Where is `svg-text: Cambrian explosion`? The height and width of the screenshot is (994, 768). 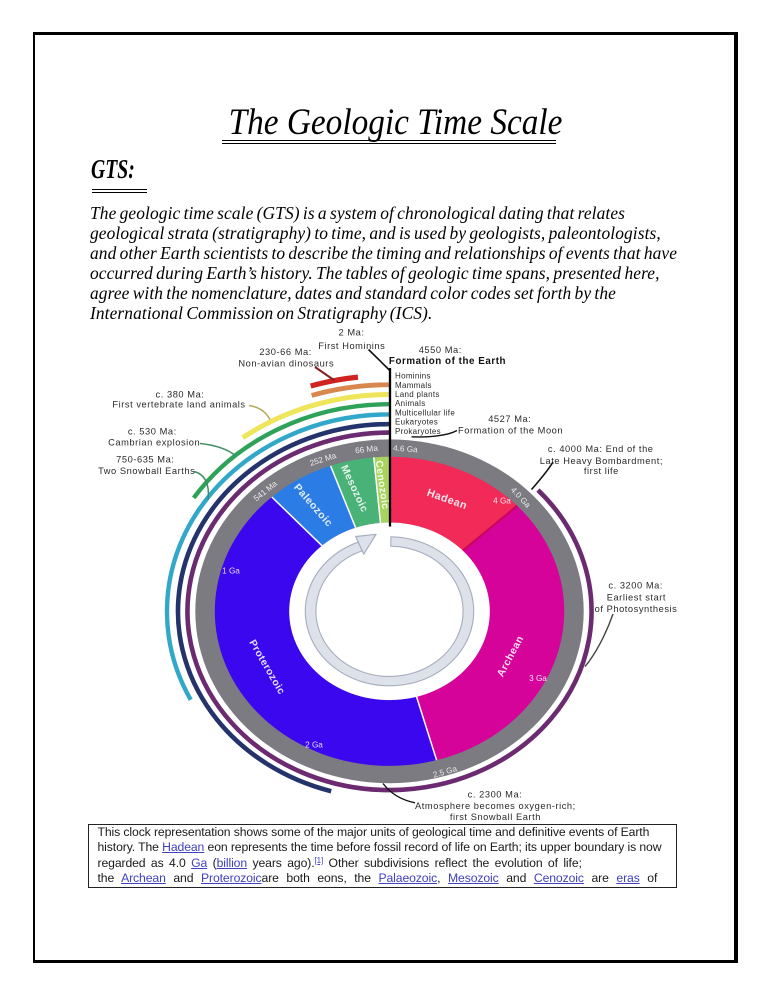
svg-text: Cambrian explosion is located at coordinates (154, 443).